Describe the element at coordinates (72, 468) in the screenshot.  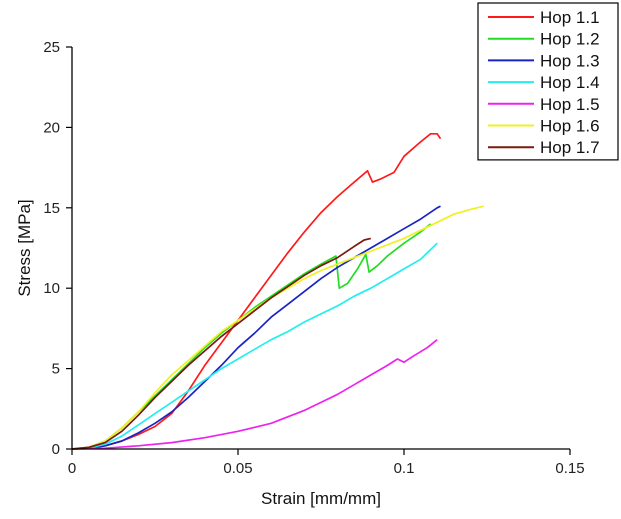
I see `x-tick-label: 0` at that location.